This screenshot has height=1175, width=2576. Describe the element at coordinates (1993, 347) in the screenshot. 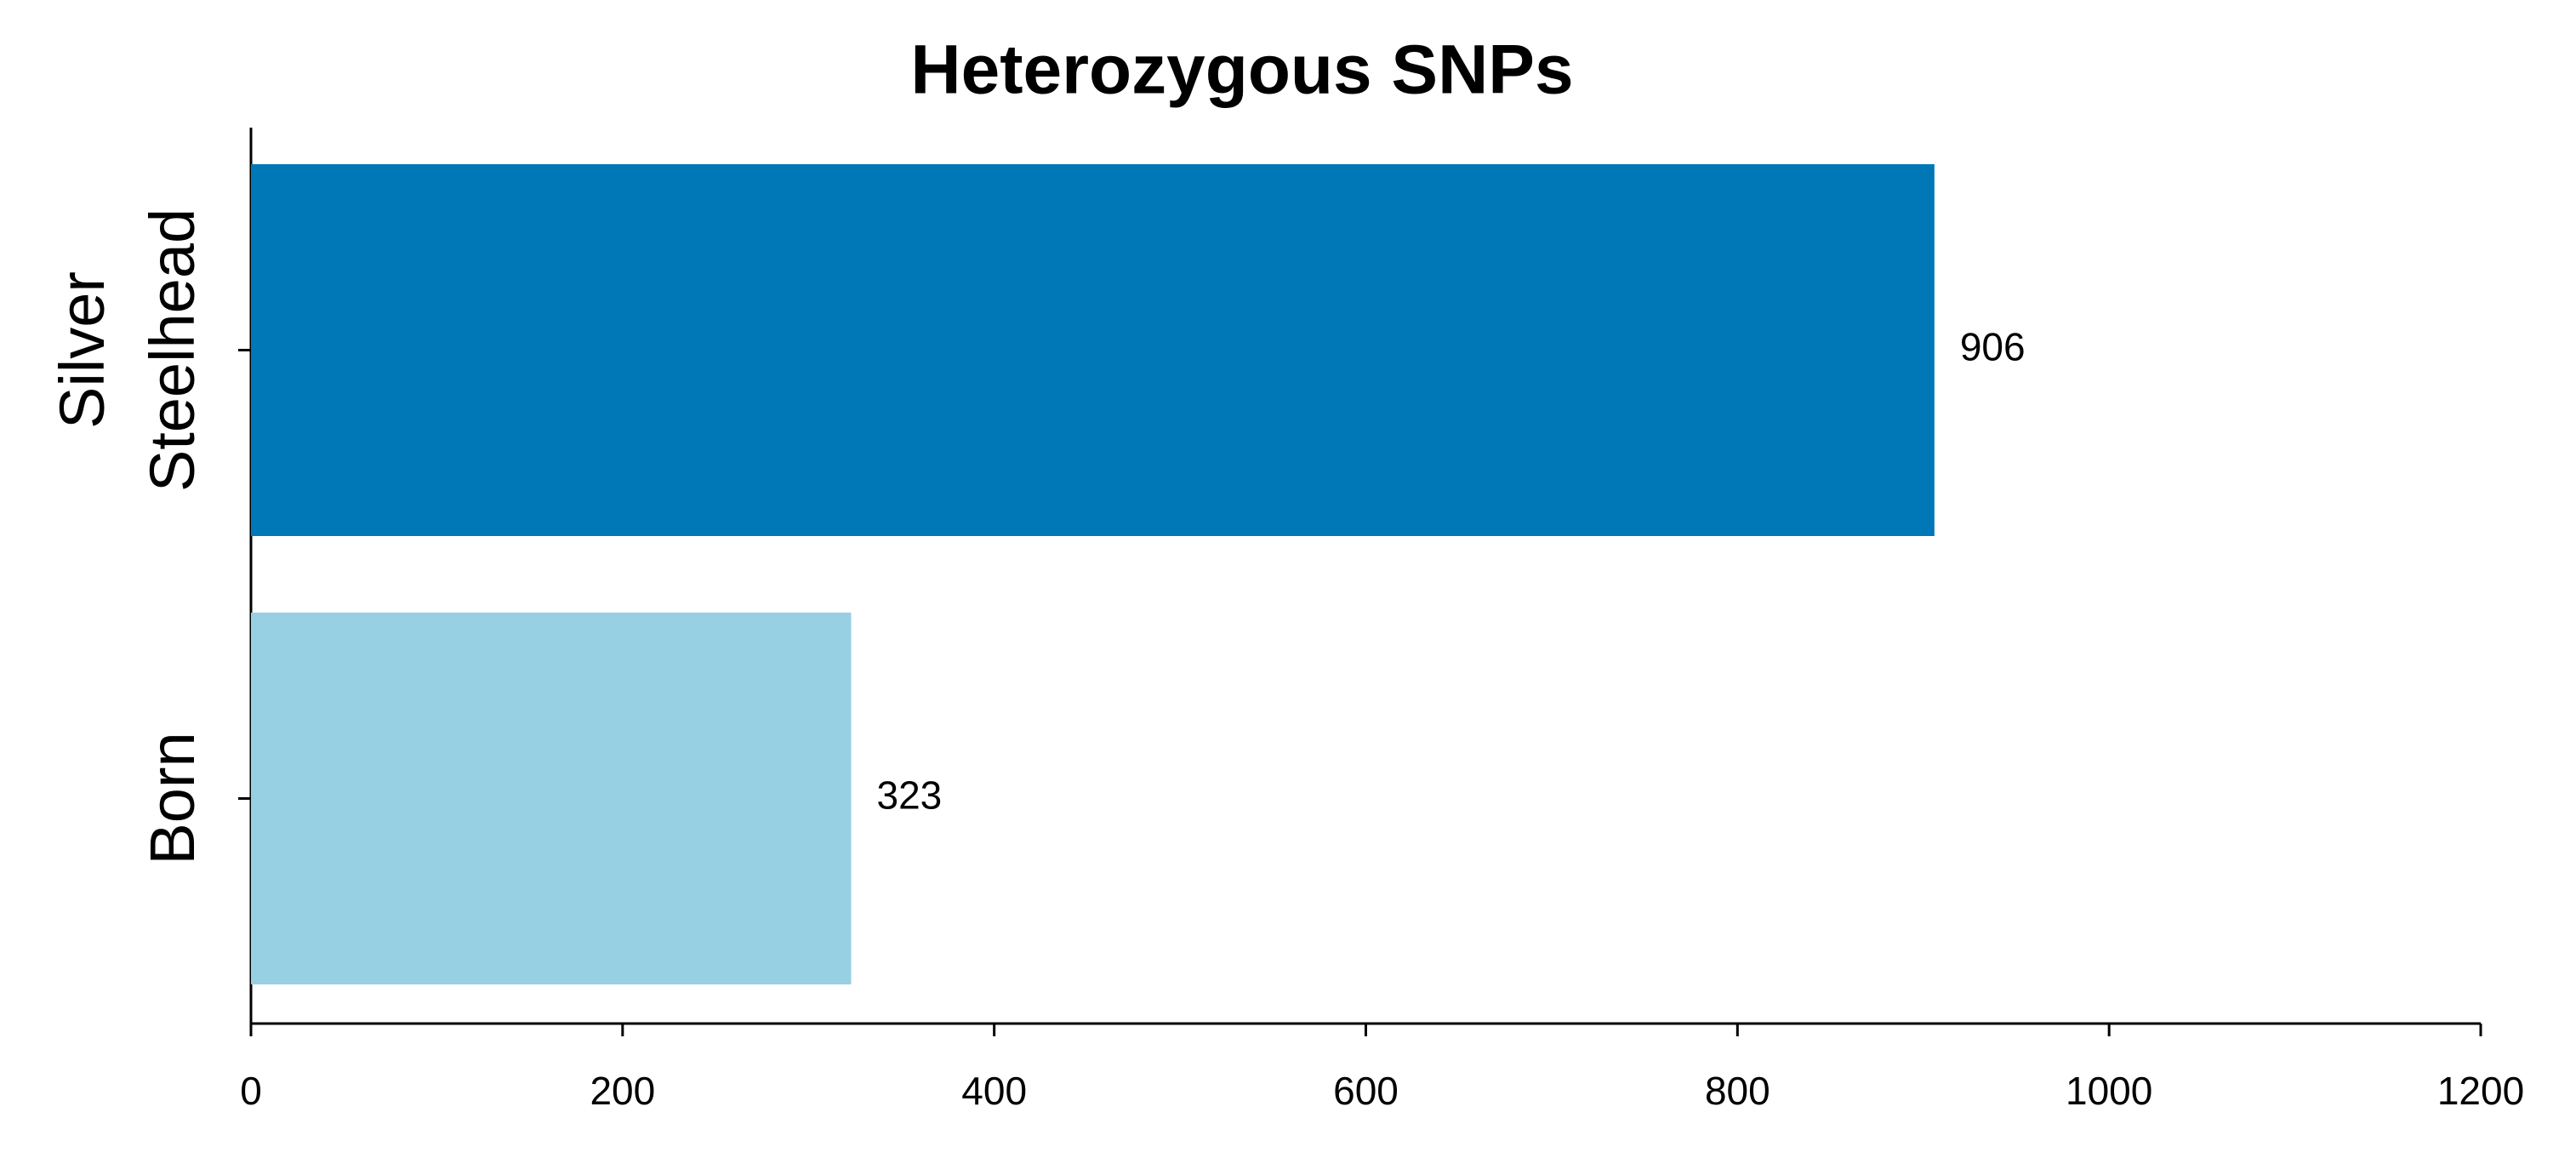

I see `value-label: 906` at that location.